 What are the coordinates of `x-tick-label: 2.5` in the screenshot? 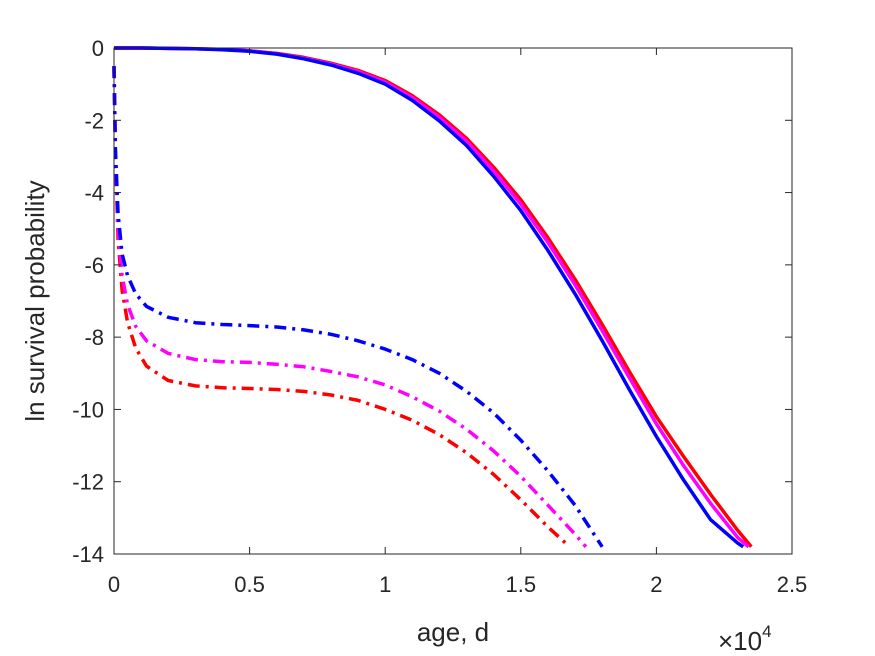 It's located at (792, 584).